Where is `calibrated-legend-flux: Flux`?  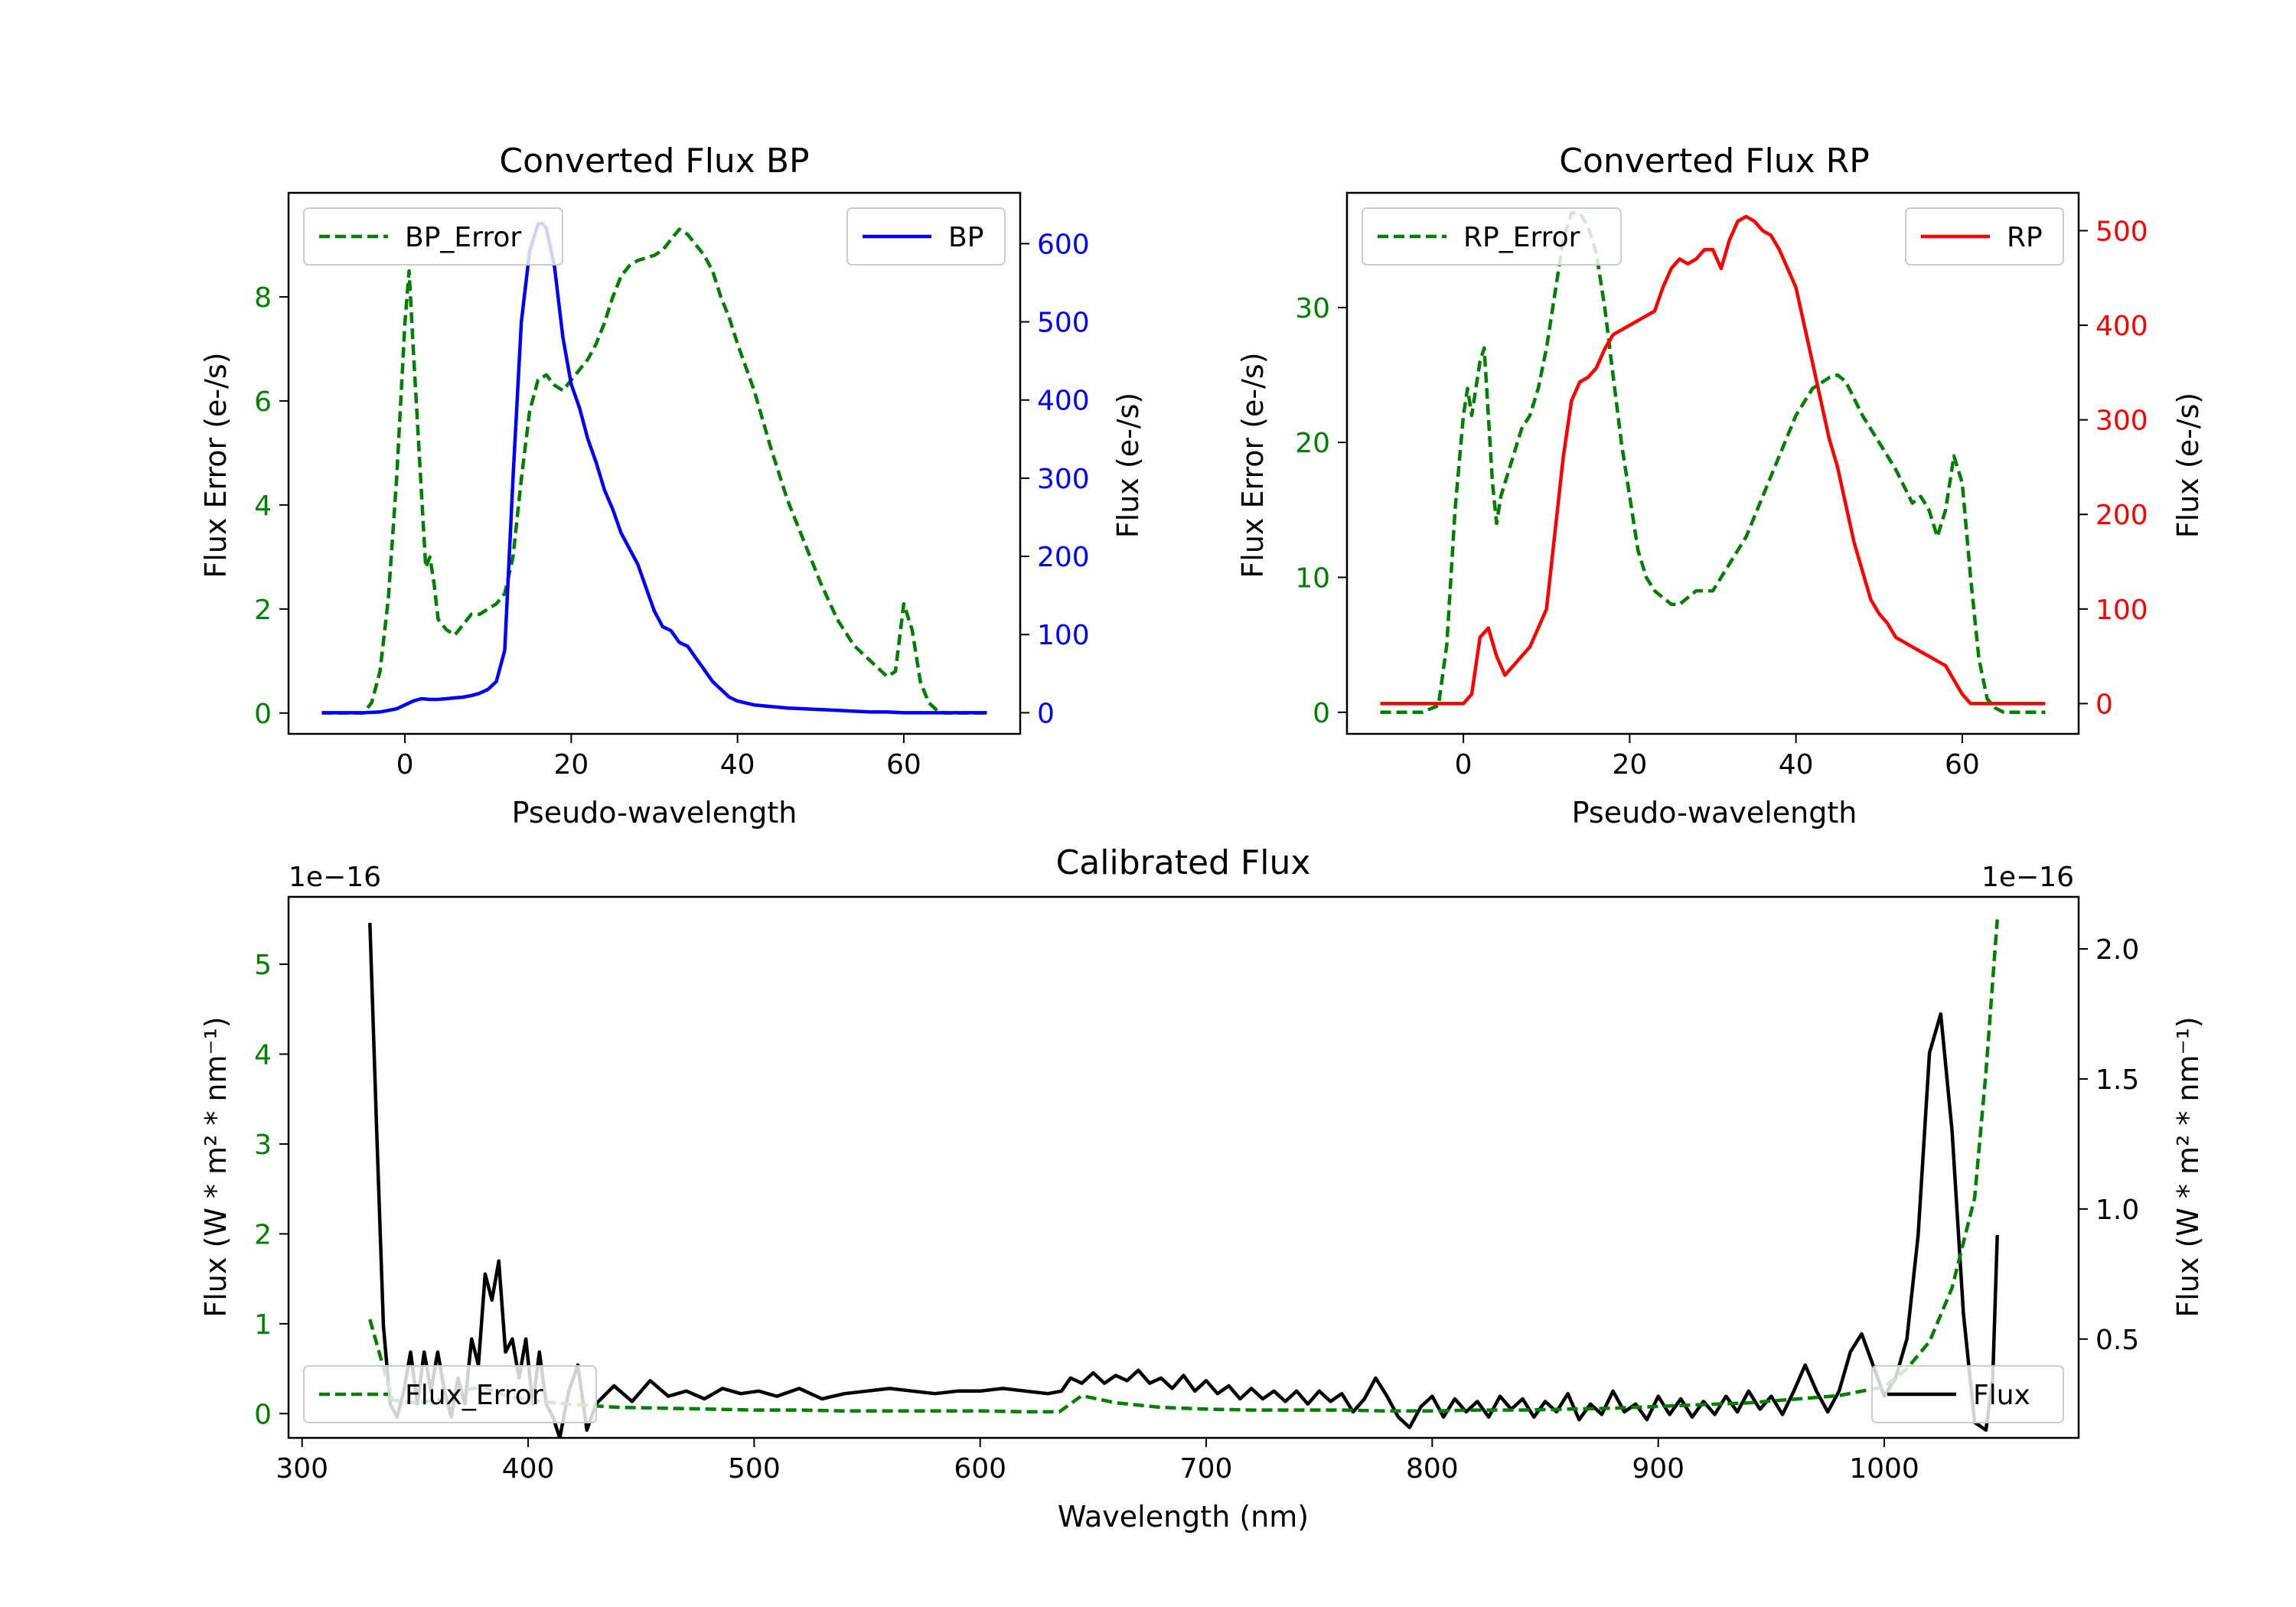
calibrated-legend-flux: Flux is located at coordinates (1967, 1394).